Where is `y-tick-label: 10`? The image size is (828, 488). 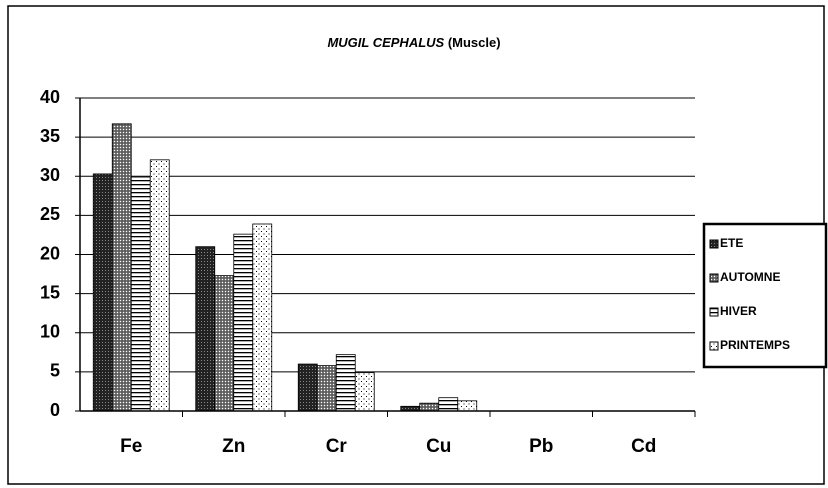 y-tick-label: 10 is located at coordinates (50, 332).